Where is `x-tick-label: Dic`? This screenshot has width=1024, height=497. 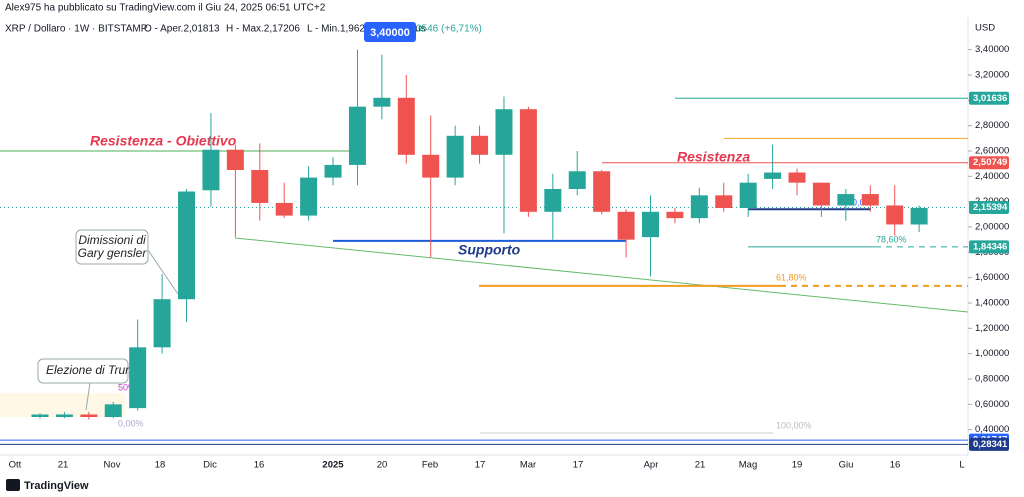 x-tick-label: Dic is located at coordinates (210, 465).